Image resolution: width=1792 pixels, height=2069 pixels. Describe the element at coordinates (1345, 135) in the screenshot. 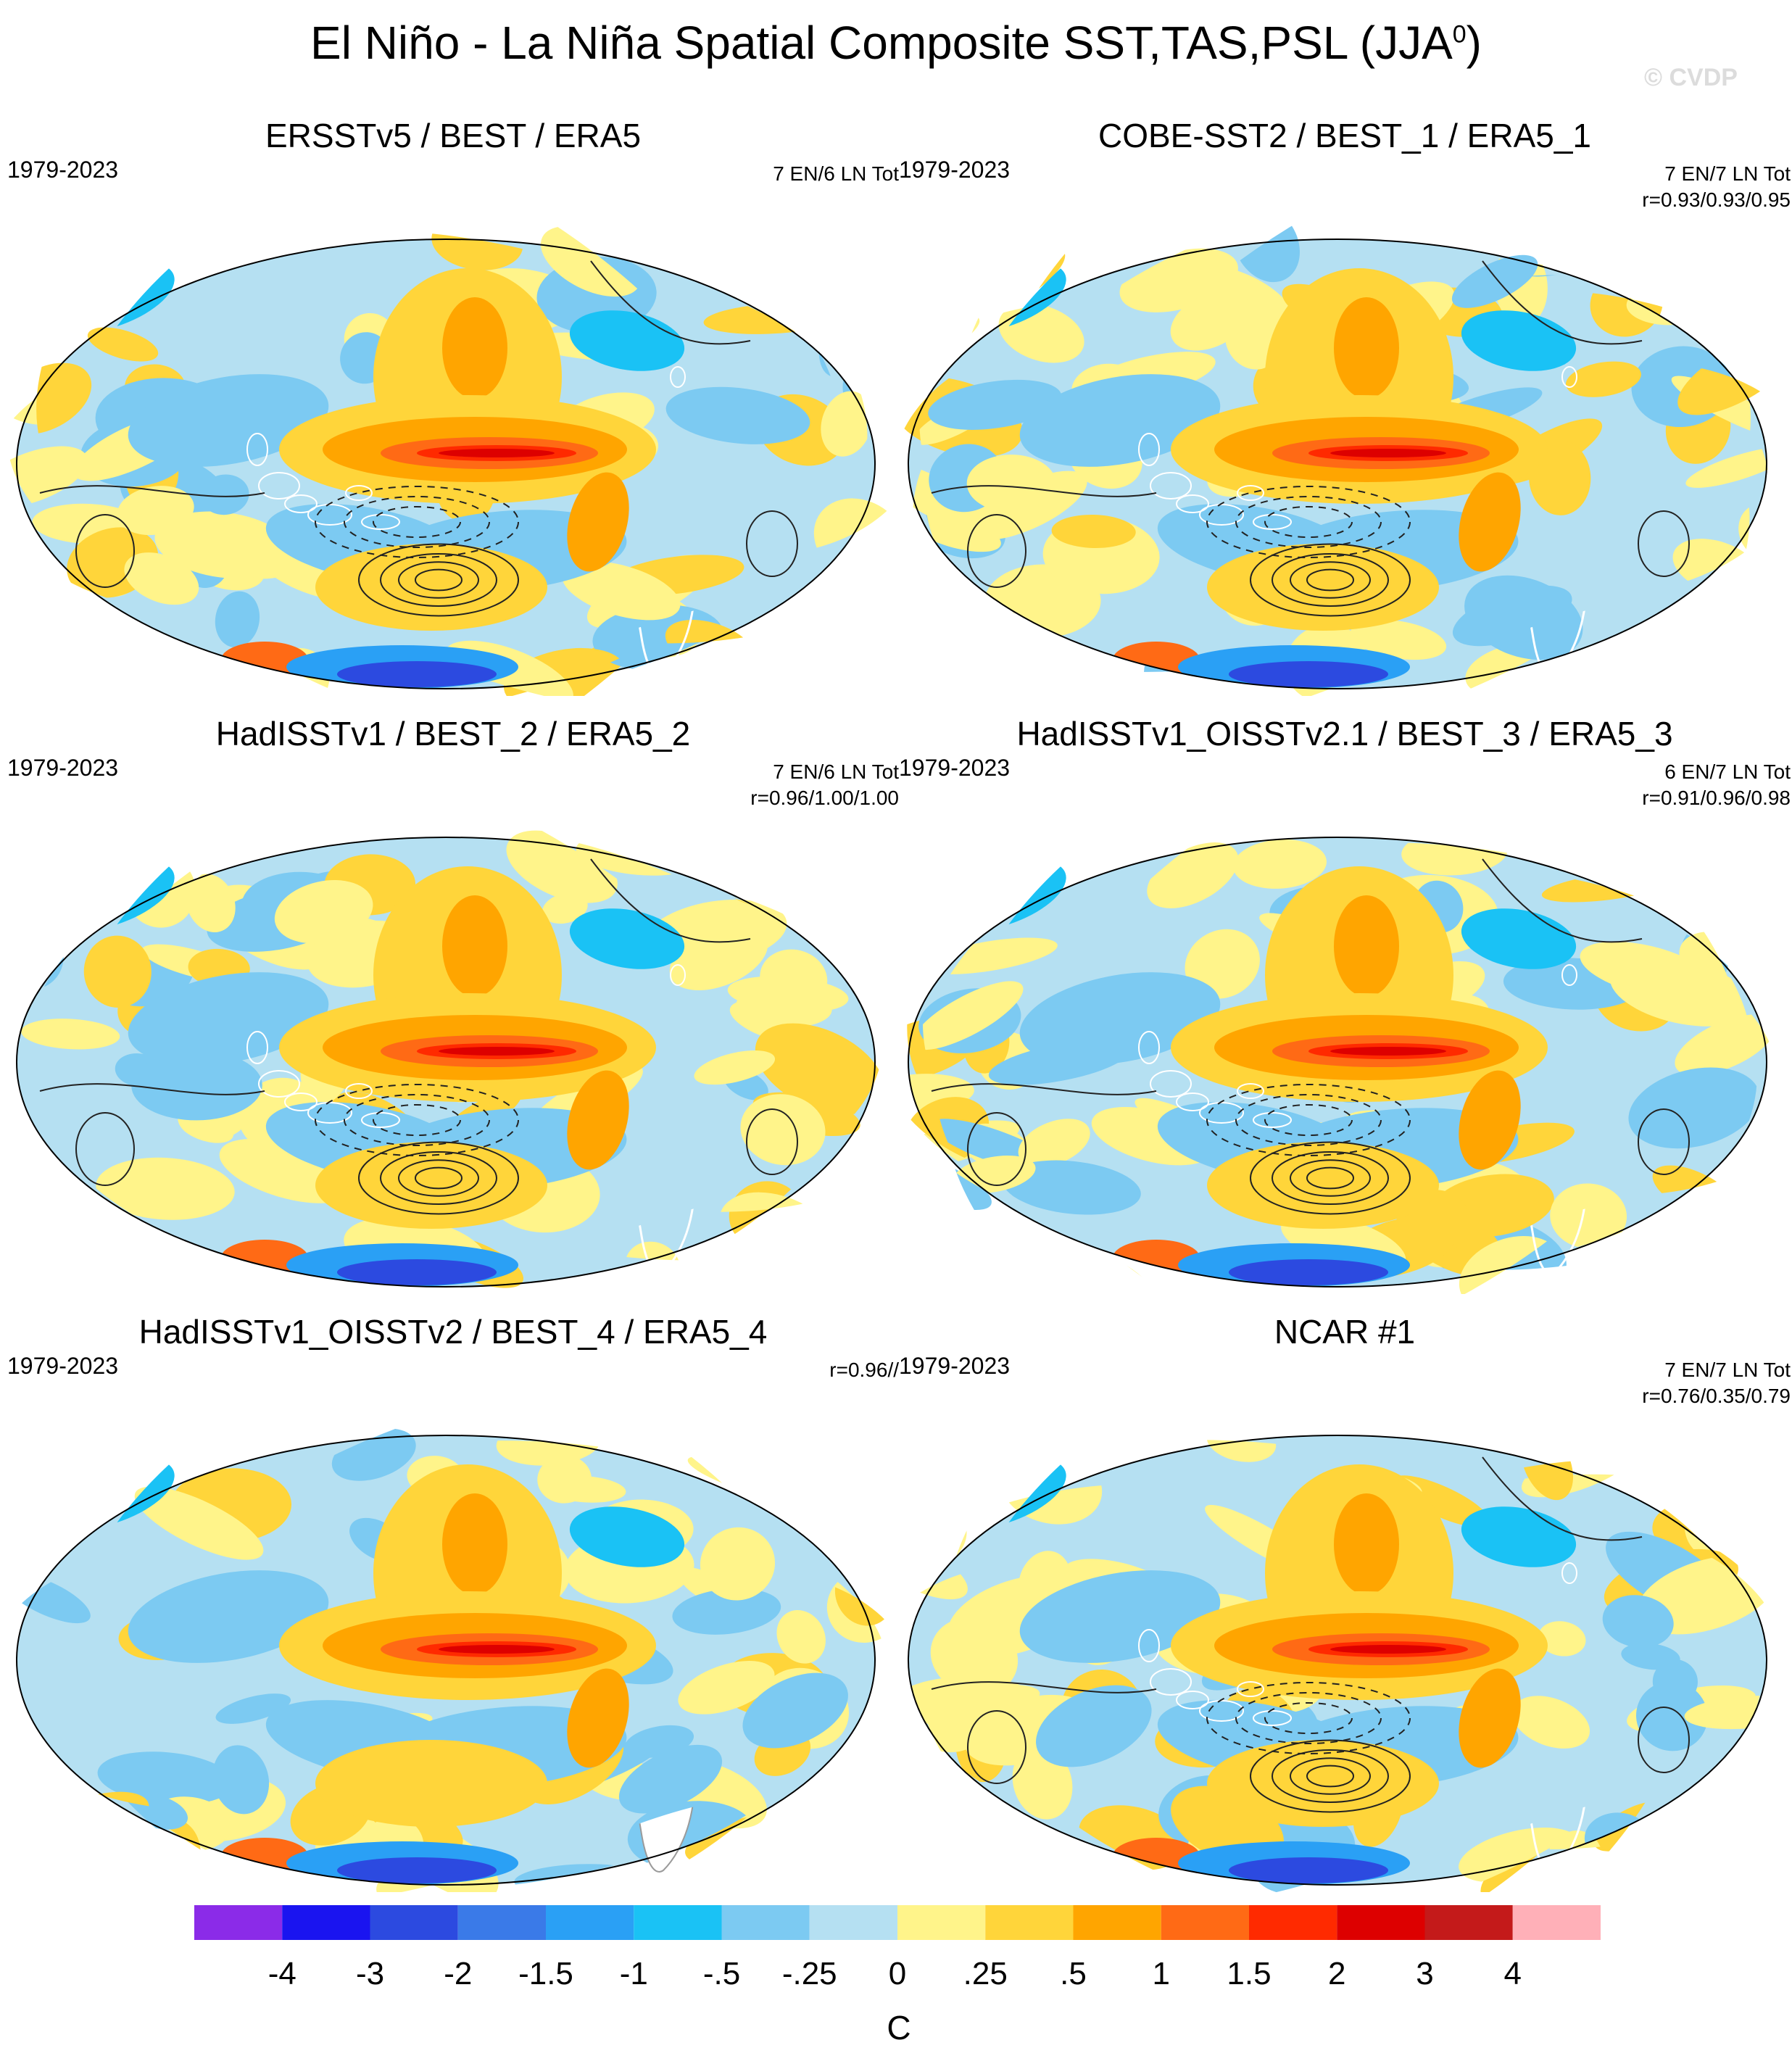

I see `panel-title: COBE-SST2 / BEST_1 / ERA5_1` at that location.